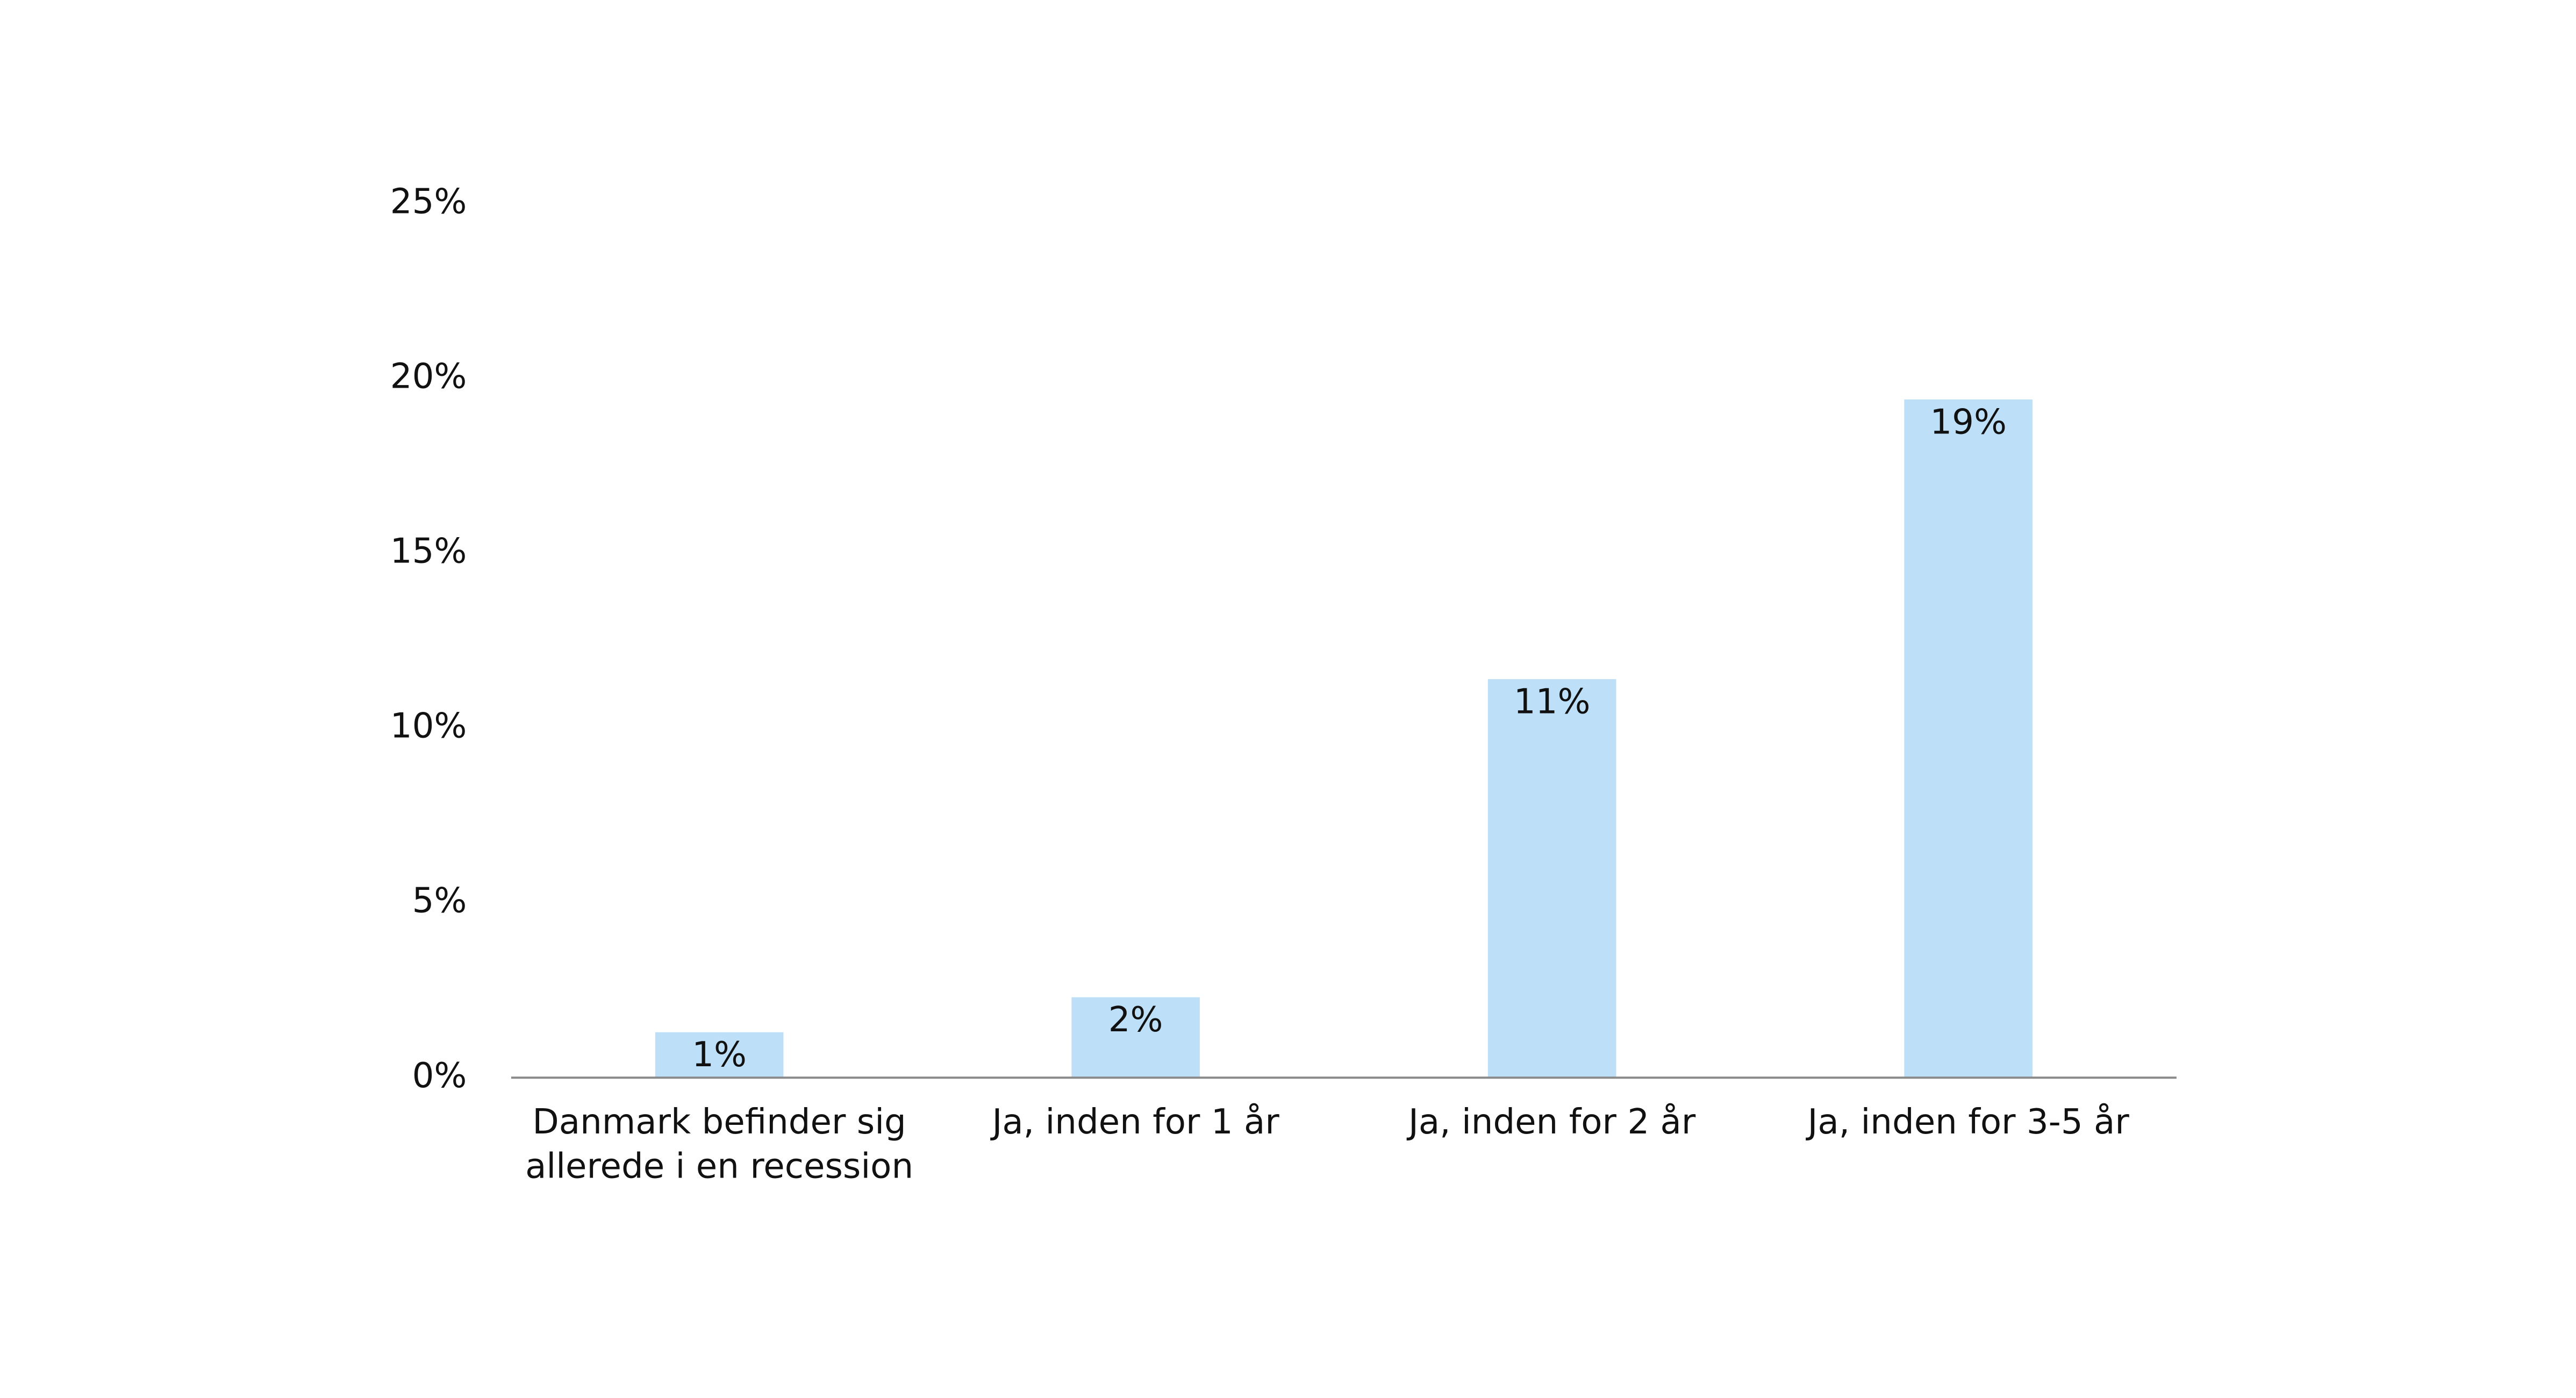 The image size is (2576, 1398). I want to click on x-tick-label-box: Ja, inden for 2 år, so click(1552, 1122).